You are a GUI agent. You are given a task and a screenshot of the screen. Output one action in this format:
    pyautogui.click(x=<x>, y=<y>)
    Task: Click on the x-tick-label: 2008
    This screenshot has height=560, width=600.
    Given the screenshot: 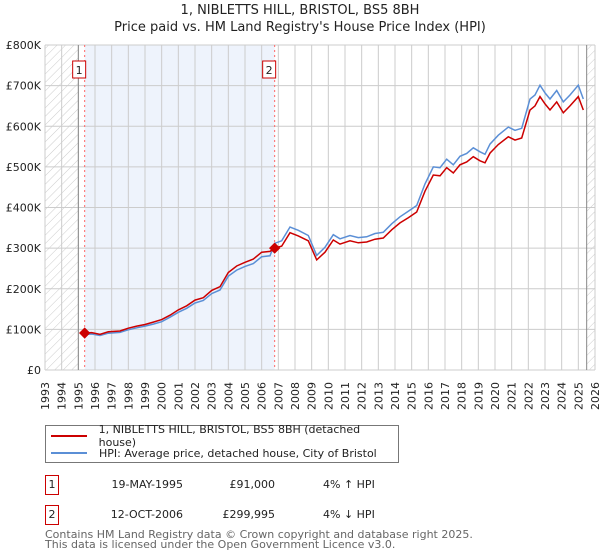 What is the action you would take?
    pyautogui.click(x=295, y=396)
    